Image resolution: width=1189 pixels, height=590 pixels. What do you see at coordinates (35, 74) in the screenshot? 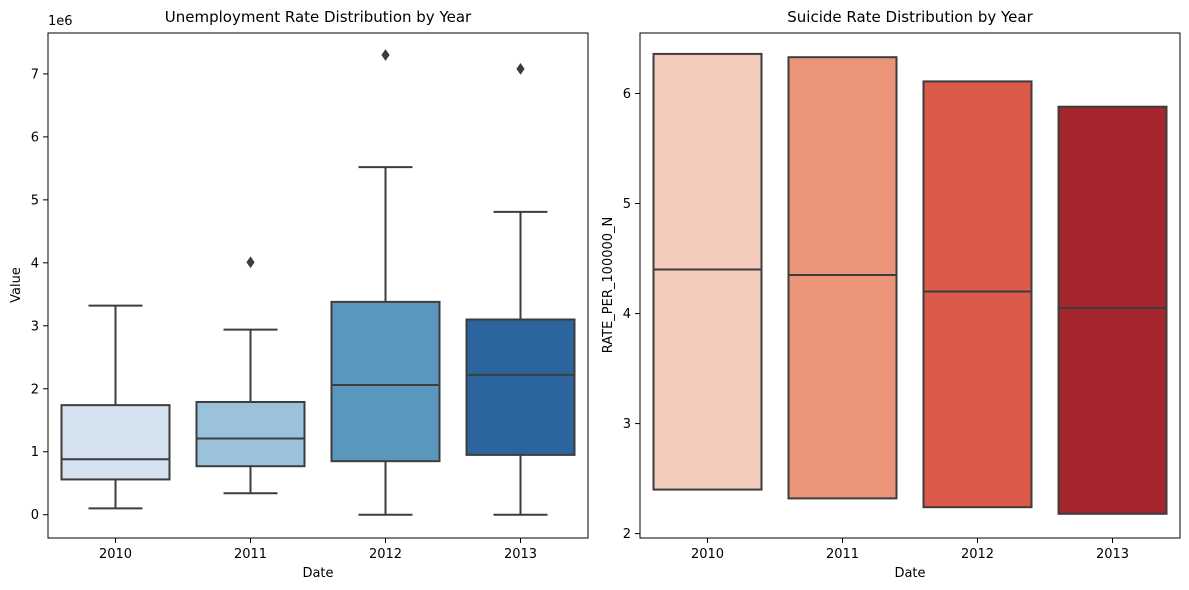
I see `y-tick-label: 7` at bounding box center [35, 74].